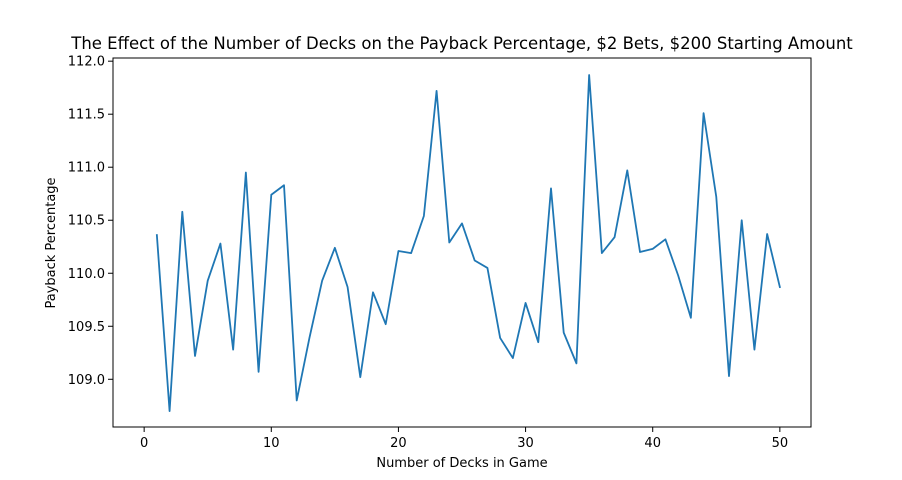  I want to click on x-axis: 0 10 20 30 40 50, so click(464, 439).